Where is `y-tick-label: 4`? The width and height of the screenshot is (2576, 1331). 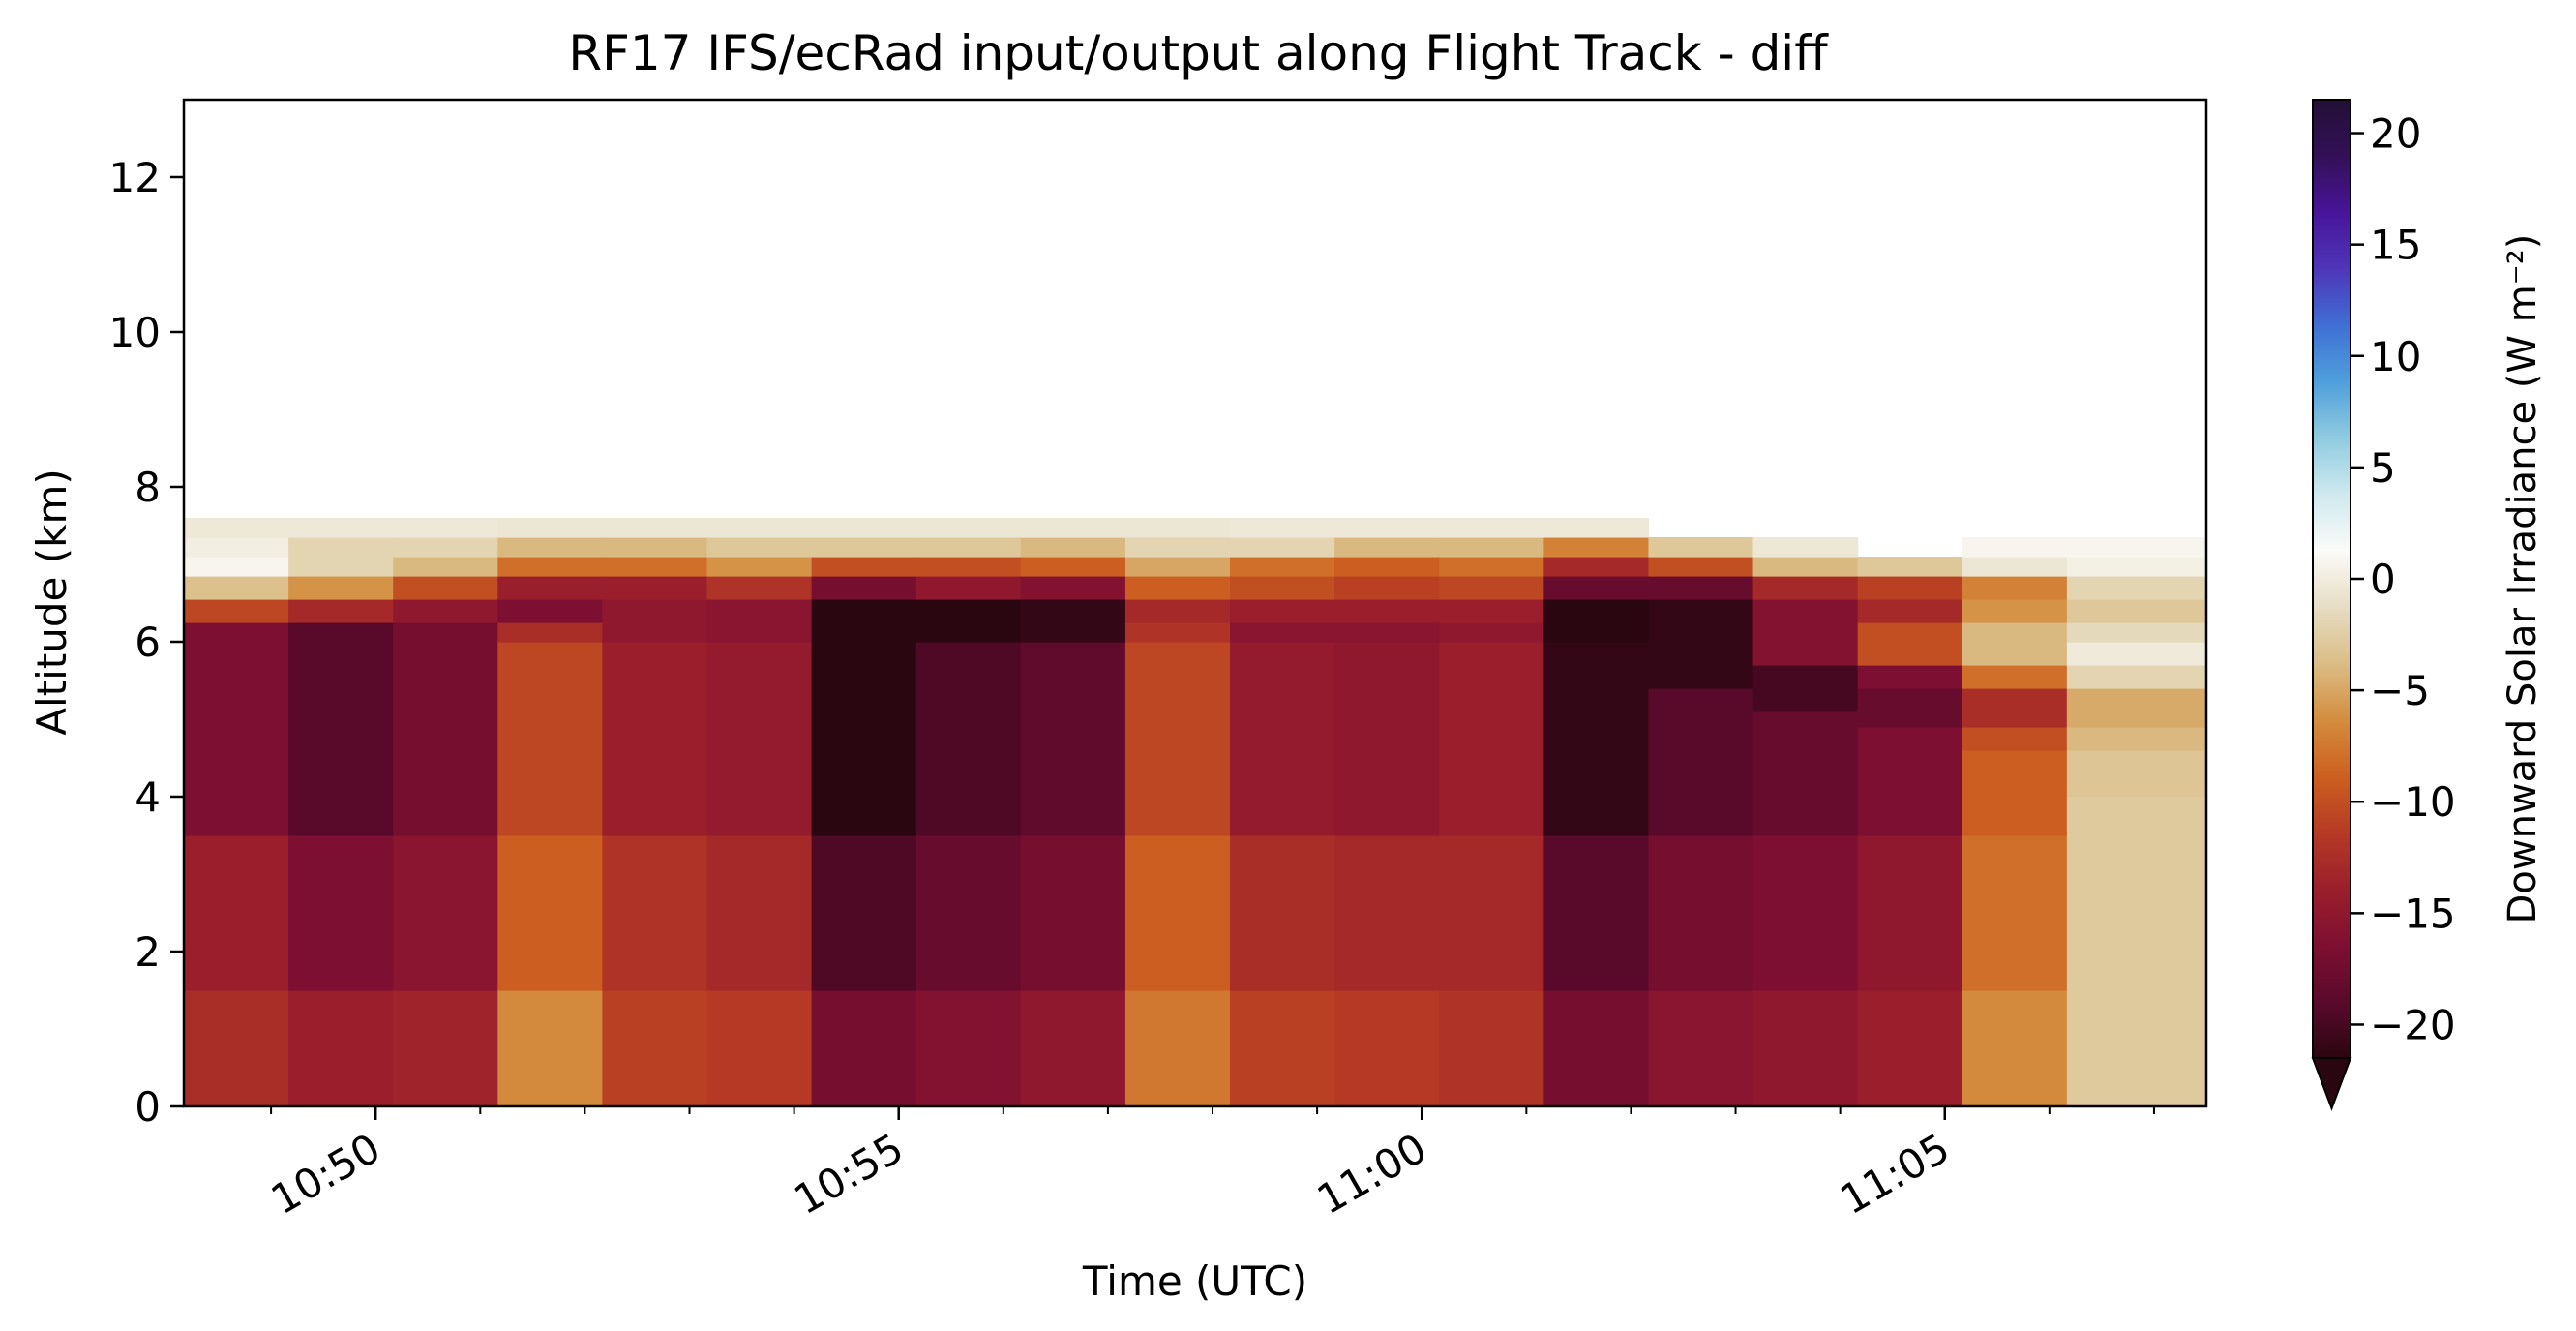 y-tick-label: 4 is located at coordinates (148, 797).